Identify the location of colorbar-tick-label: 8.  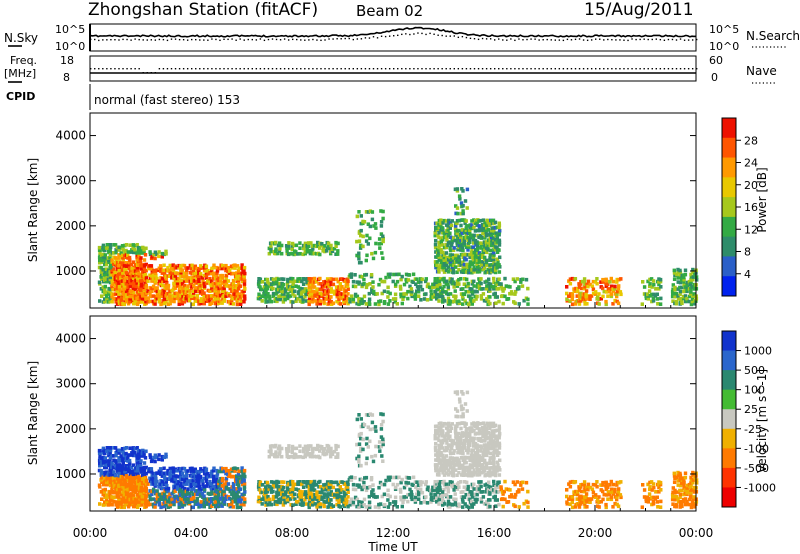
(747, 252).